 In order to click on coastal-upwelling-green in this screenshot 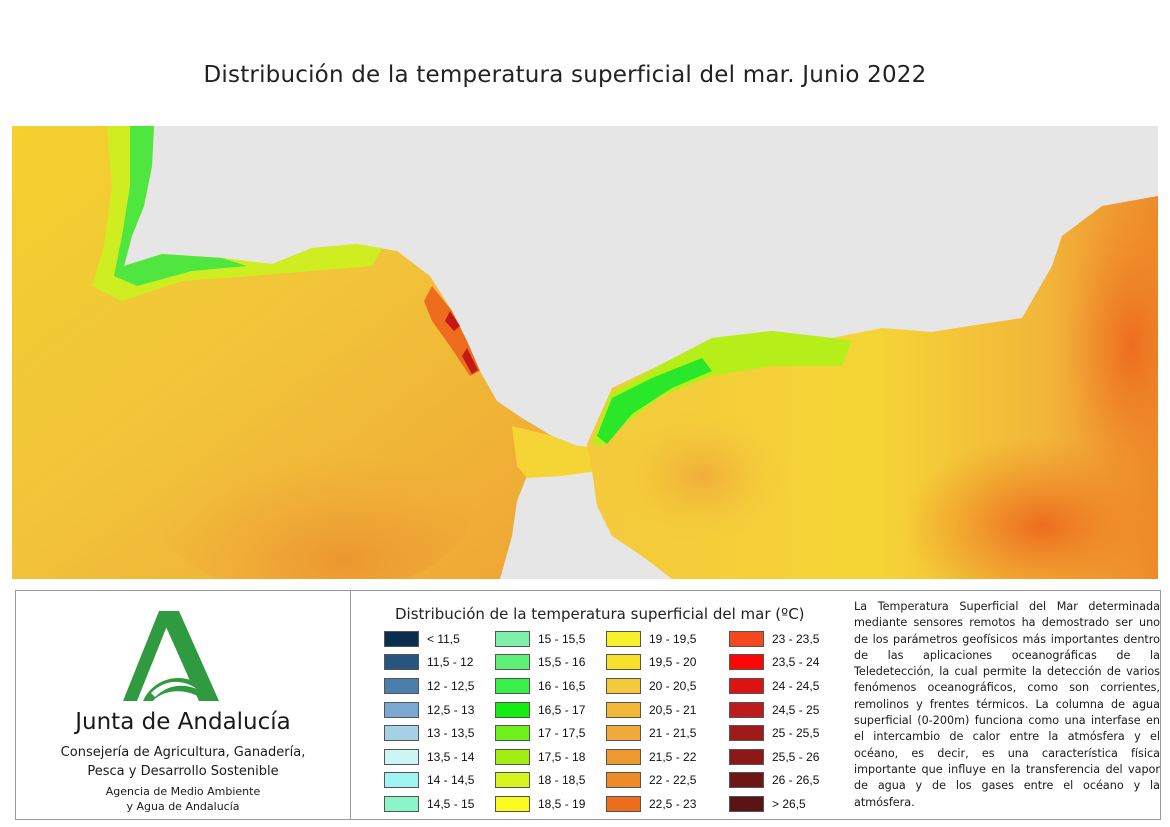, I will do `click(180, 206)`.